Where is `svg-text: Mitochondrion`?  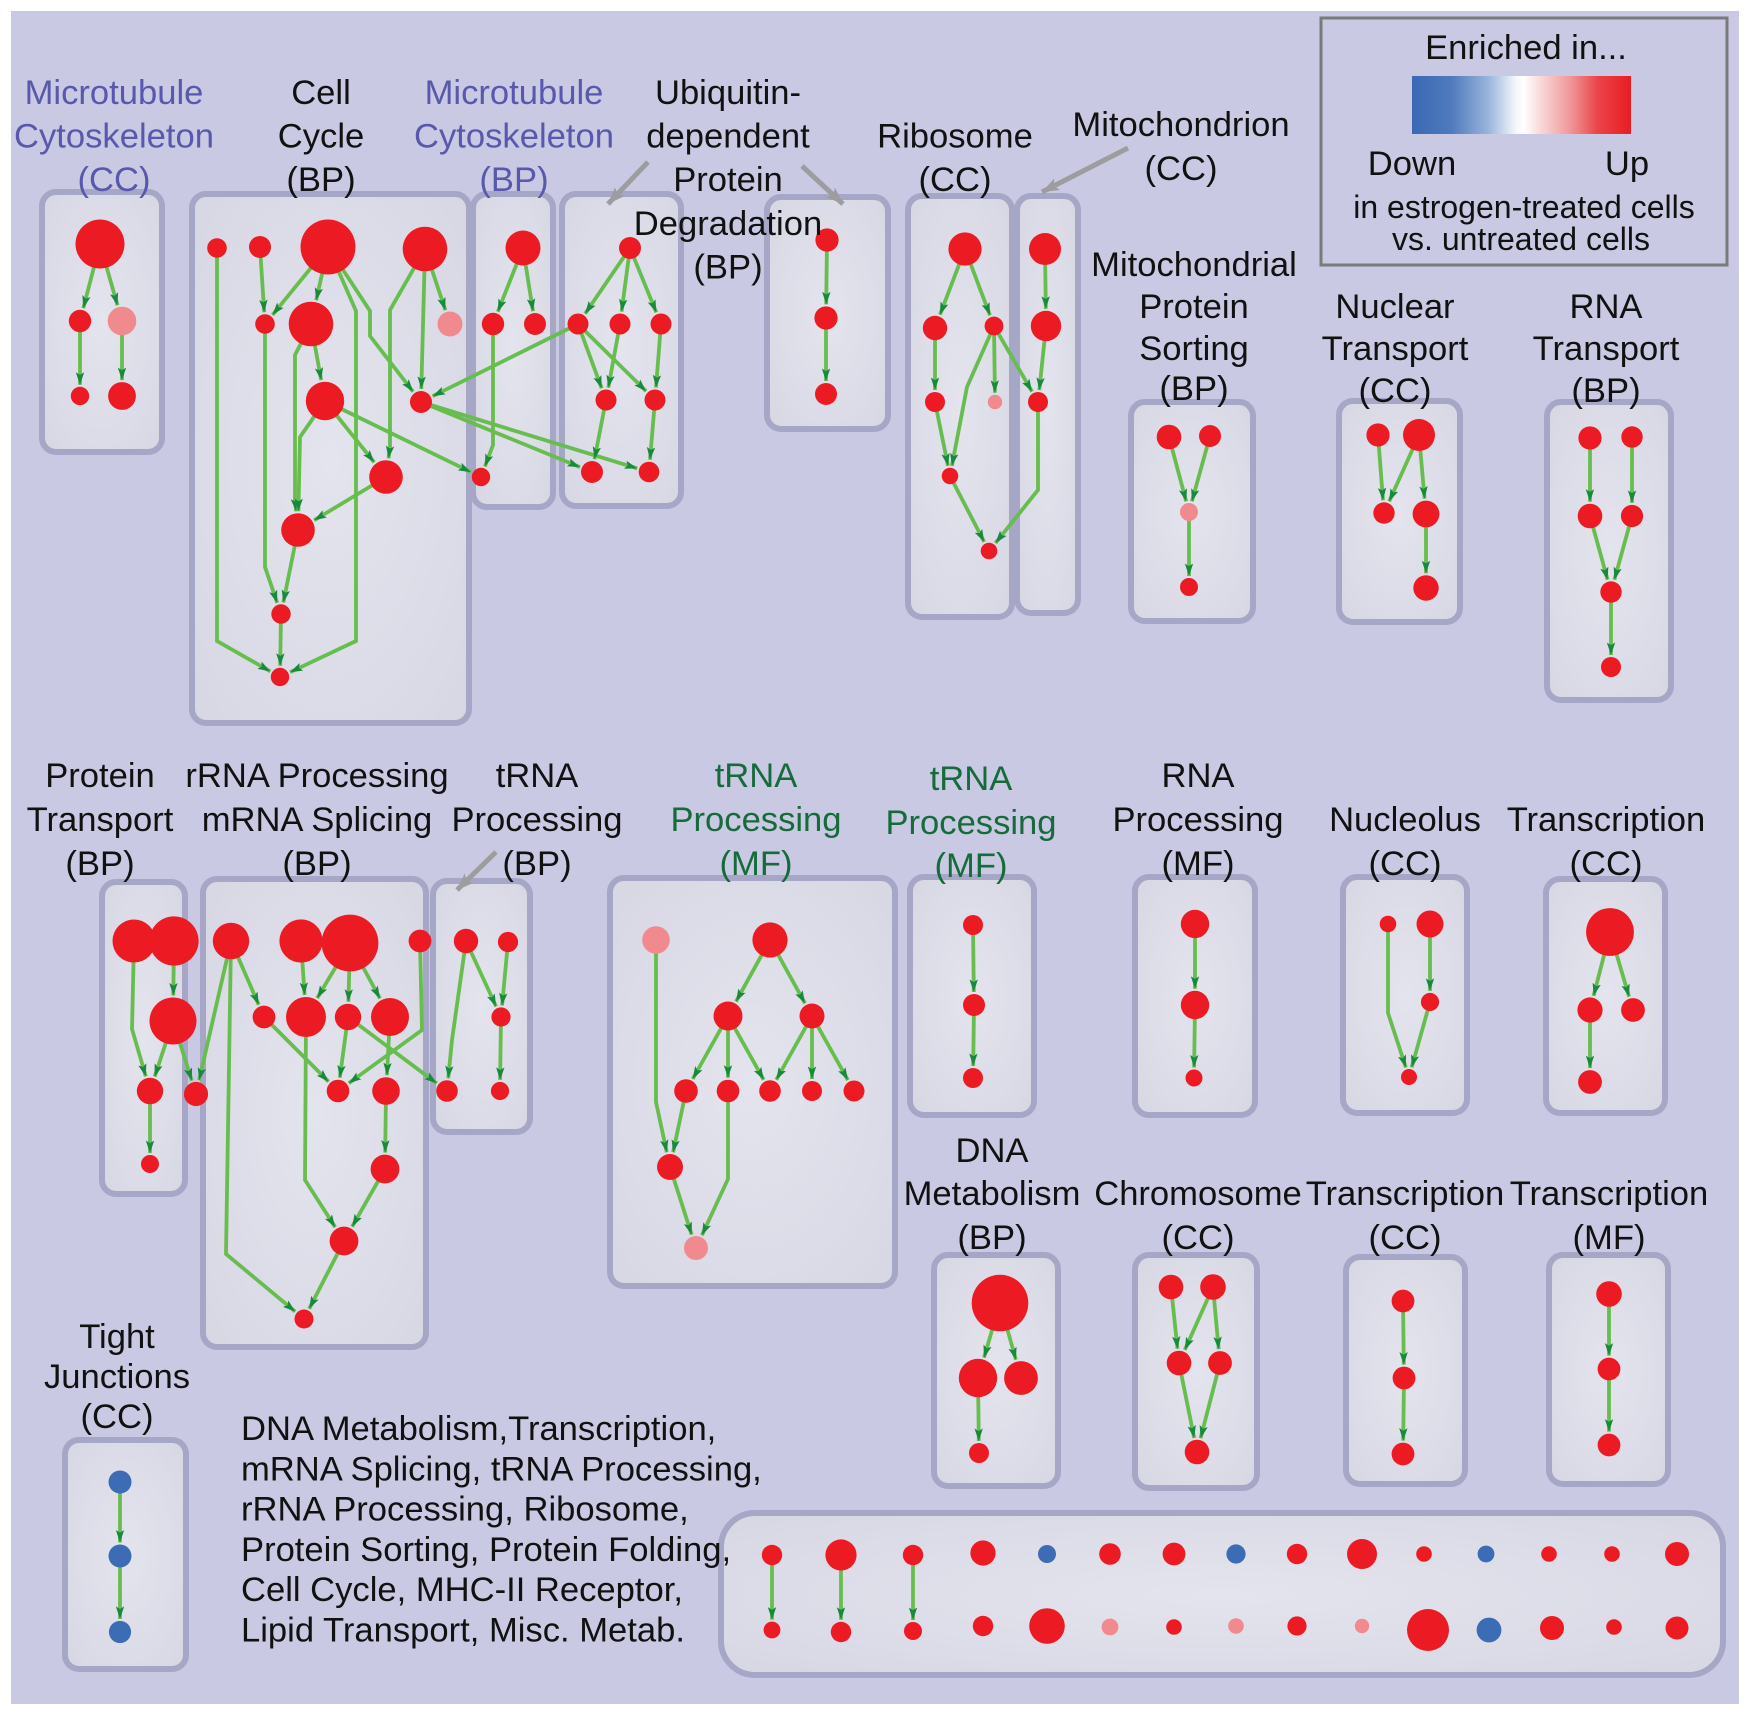 svg-text: Mitochondrion is located at coordinates (1180, 125).